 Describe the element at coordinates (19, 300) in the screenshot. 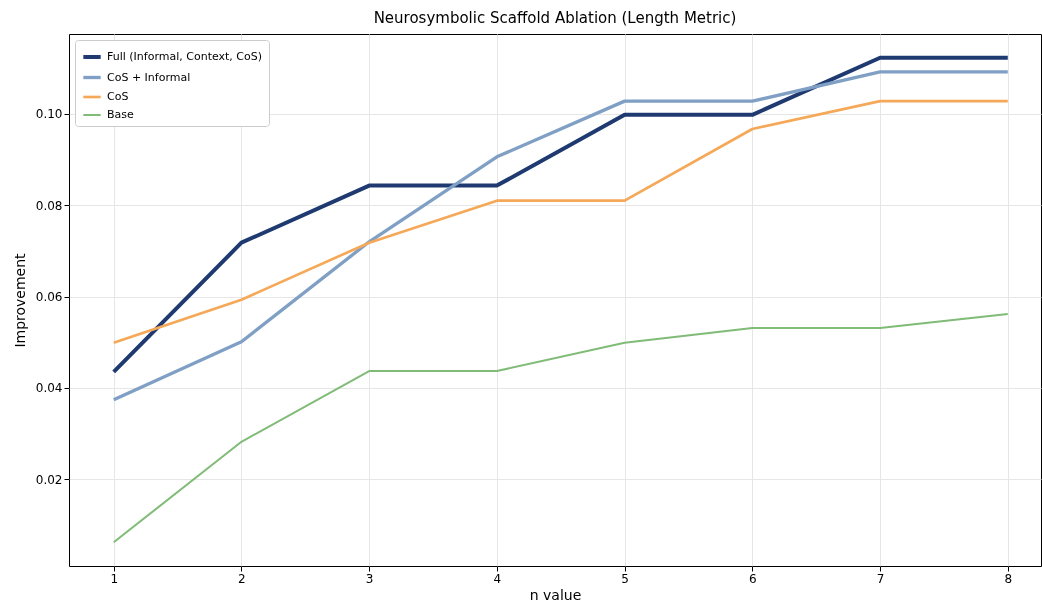

I see `y-axis-title: Improvement` at that location.